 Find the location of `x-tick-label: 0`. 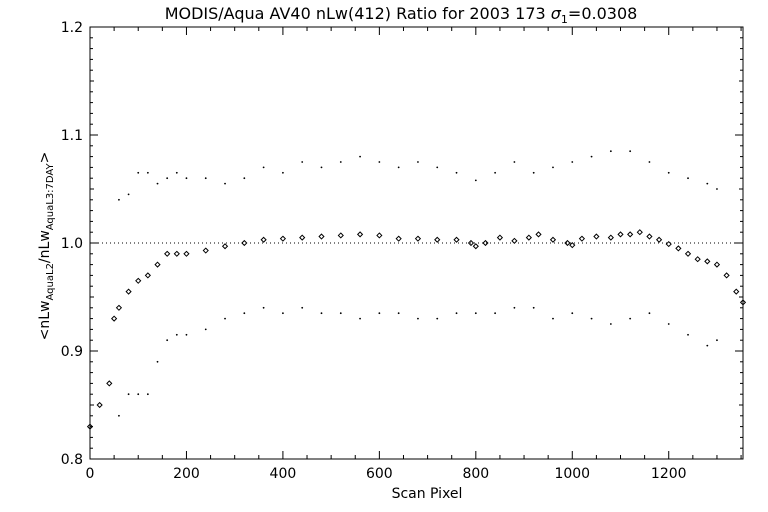

x-tick-label: 0 is located at coordinates (90, 474).